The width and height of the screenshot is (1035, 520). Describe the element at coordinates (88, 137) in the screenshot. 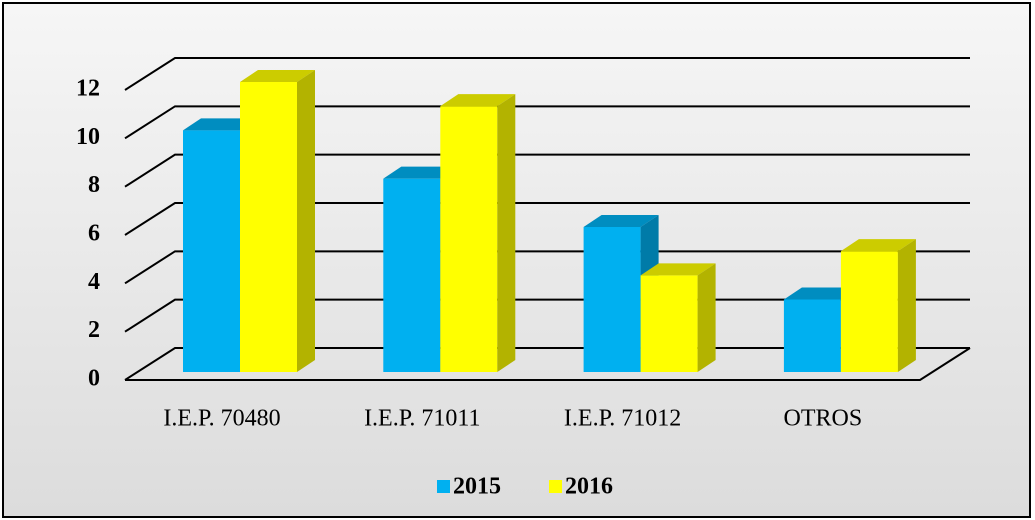

I see `y-tick-label: 10` at that location.